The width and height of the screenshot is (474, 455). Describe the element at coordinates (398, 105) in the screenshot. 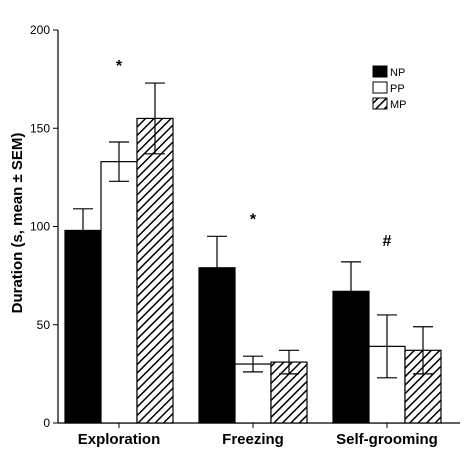

I see `legend-label: MP` at that location.